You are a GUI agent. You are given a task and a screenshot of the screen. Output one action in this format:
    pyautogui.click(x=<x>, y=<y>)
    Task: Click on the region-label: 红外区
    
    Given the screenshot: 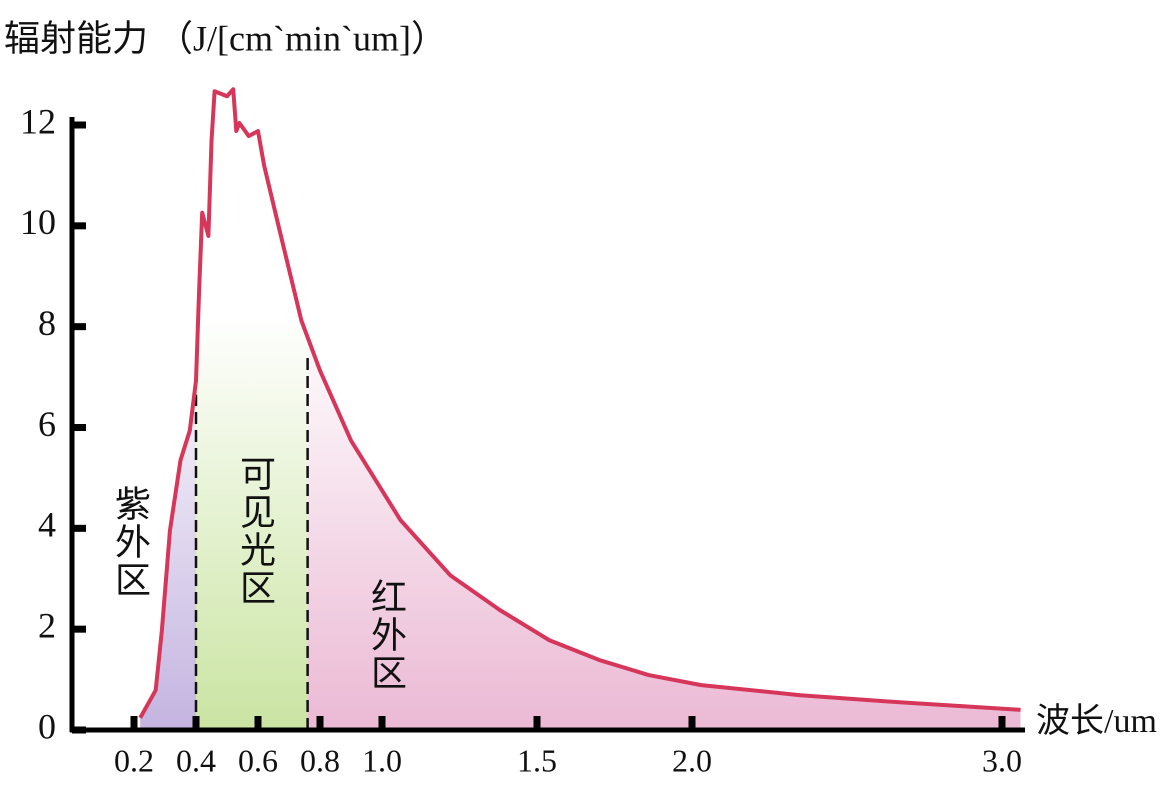 What is the action you would take?
    pyautogui.click(x=386, y=635)
    